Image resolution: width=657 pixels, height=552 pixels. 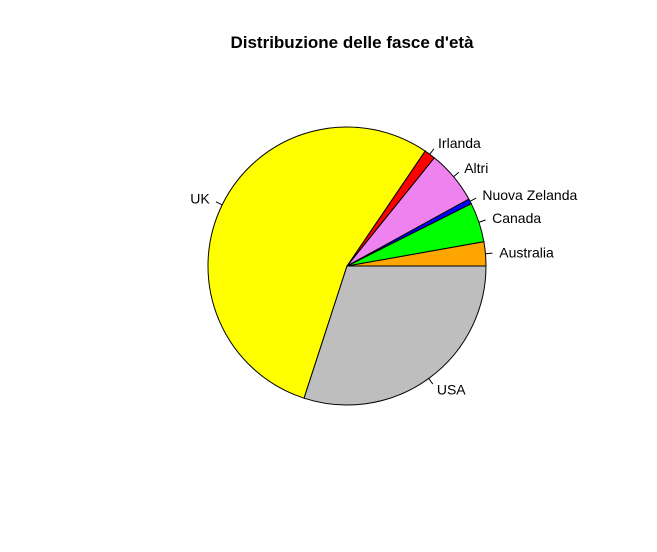 What do you see at coordinates (432, 151) in the screenshot?
I see `leader-line-irlanda` at bounding box center [432, 151].